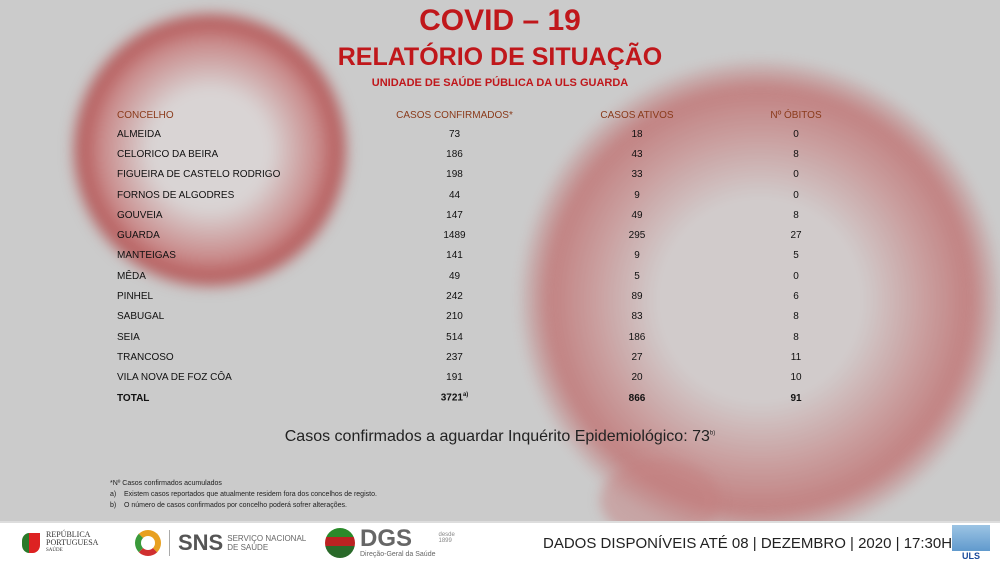 The width and height of the screenshot is (1000, 563). What do you see at coordinates (637, 357) in the screenshot?
I see `cell-active: 27` at bounding box center [637, 357].